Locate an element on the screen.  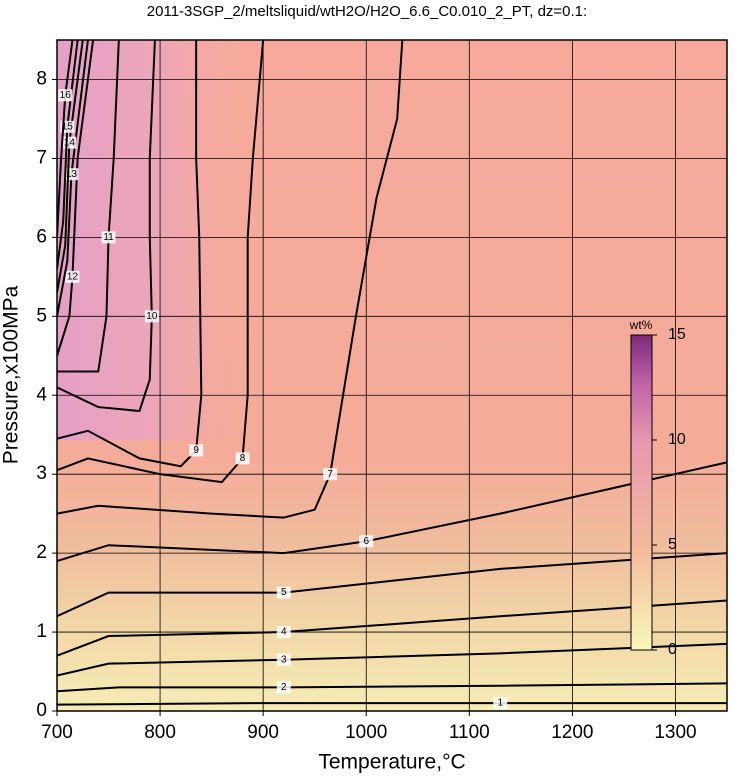
contour-label: 10 is located at coordinates (152, 316).